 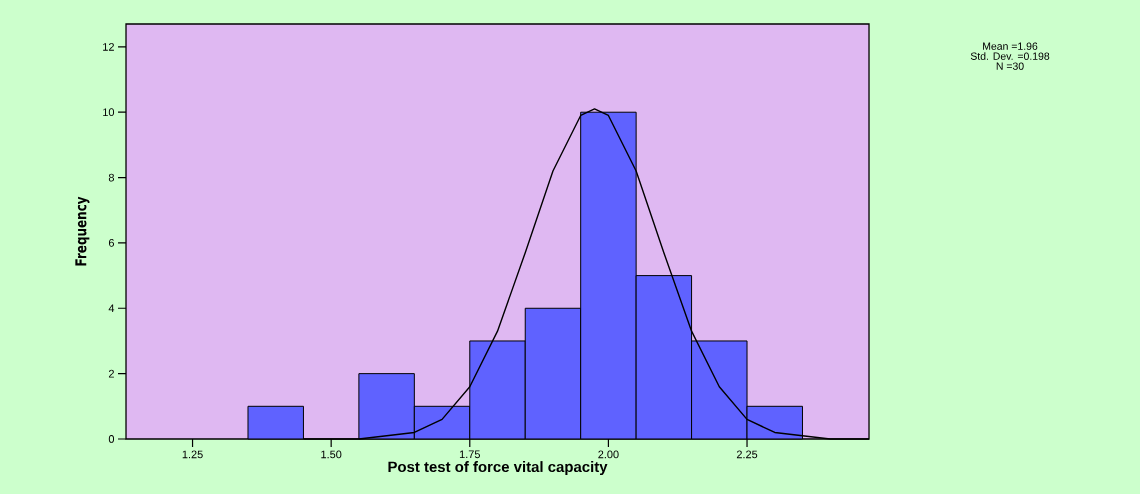 I want to click on y-tick-label: 6, so click(x=111, y=243).